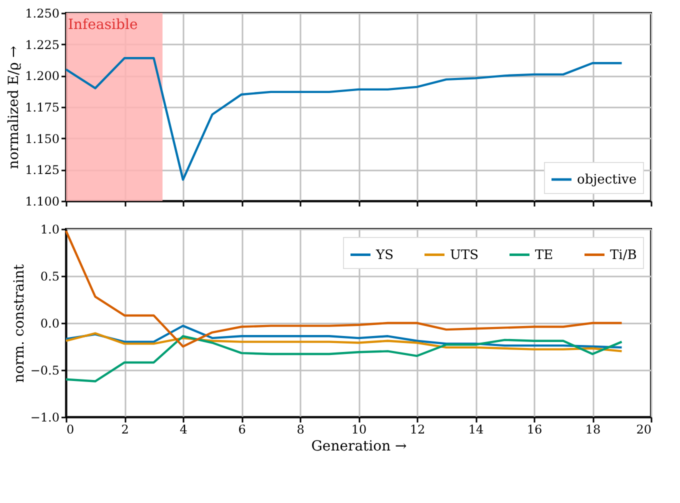 This screenshot has height=503, width=680. Describe the element at coordinates (50, 323) in the screenshot. I see `y-tick-label: 0.0` at that location.